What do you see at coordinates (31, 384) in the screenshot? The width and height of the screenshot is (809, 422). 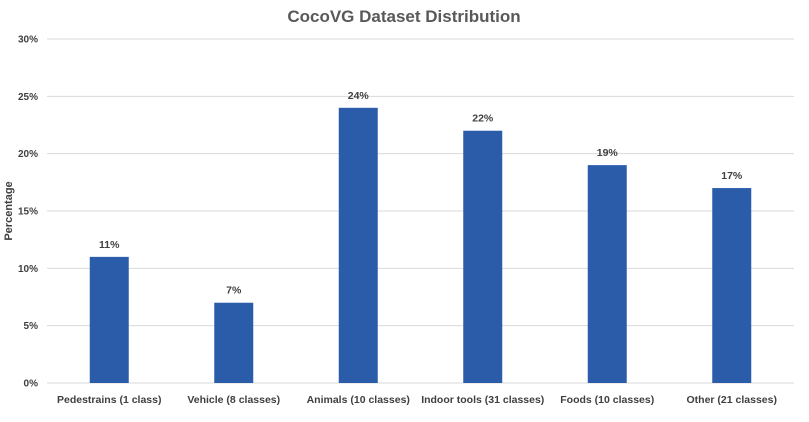 I see `y-tick-label: 0%` at bounding box center [31, 384].